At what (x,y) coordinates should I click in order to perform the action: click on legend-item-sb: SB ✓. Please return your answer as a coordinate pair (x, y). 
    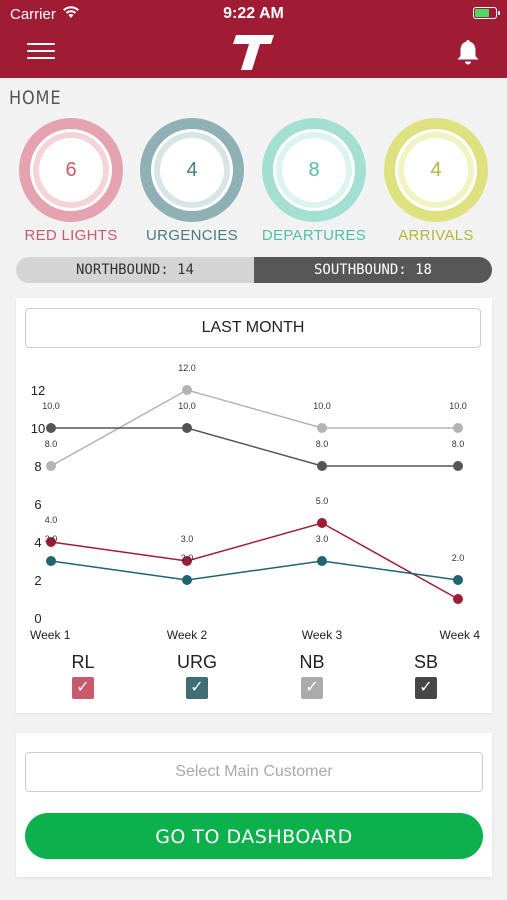
    Looking at the image, I should click on (426, 675).